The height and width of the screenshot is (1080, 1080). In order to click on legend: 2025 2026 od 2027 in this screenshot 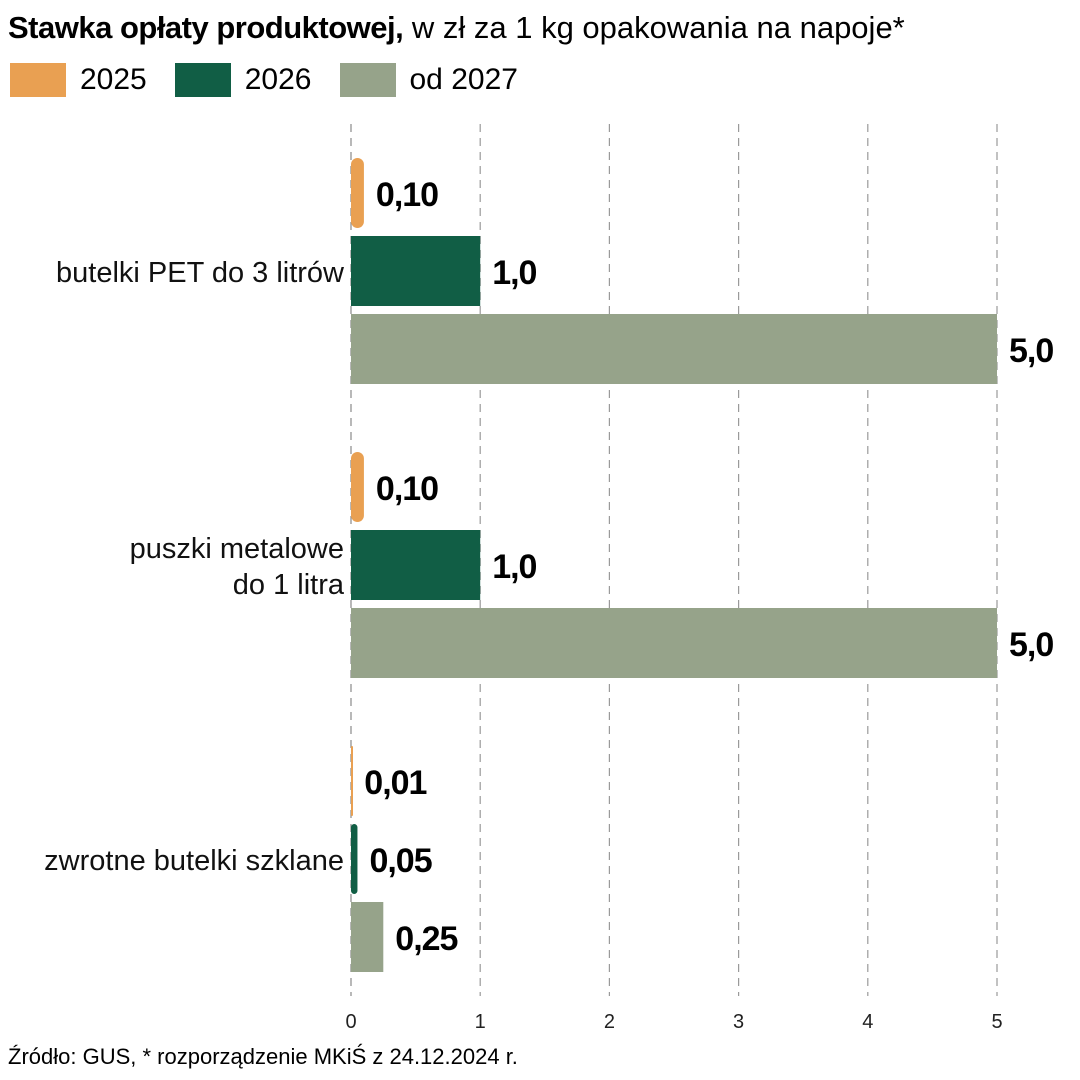, I will do `click(278, 80)`.